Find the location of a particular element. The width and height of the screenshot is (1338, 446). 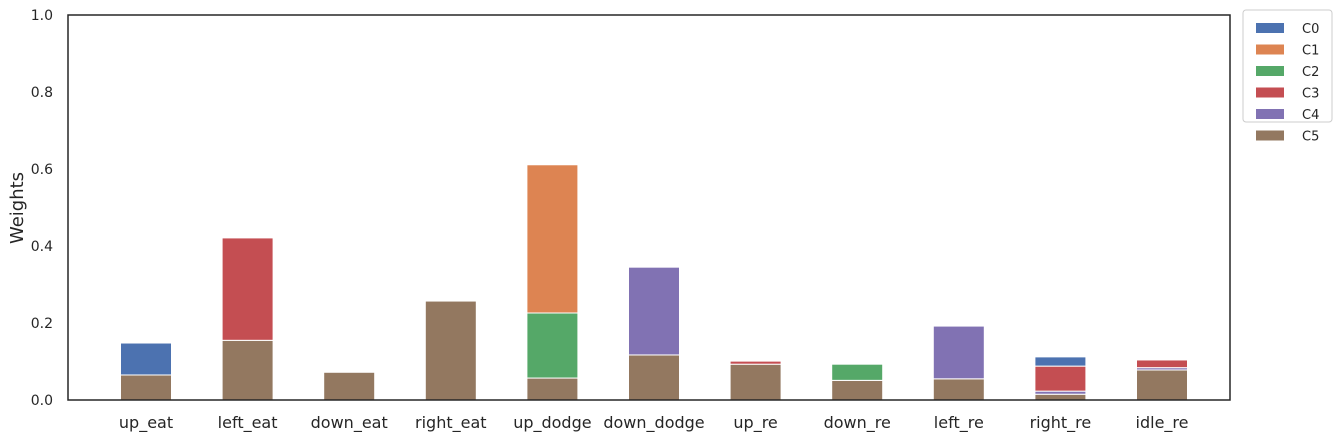

legend-label-C1: C1 is located at coordinates (1310, 51).